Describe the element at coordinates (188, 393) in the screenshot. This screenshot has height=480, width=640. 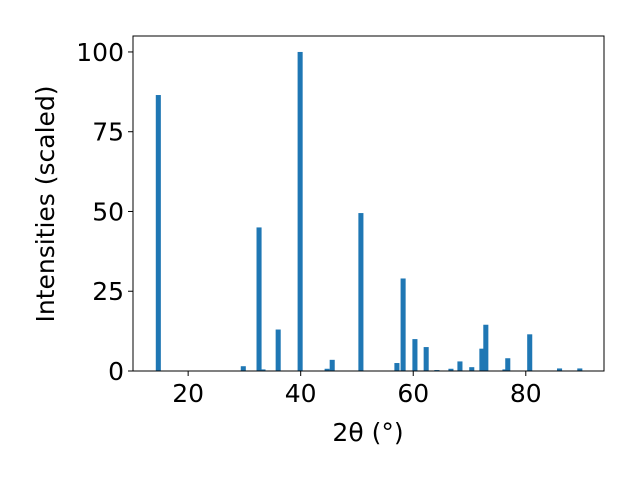
I see `x-tick-label: 20` at that location.